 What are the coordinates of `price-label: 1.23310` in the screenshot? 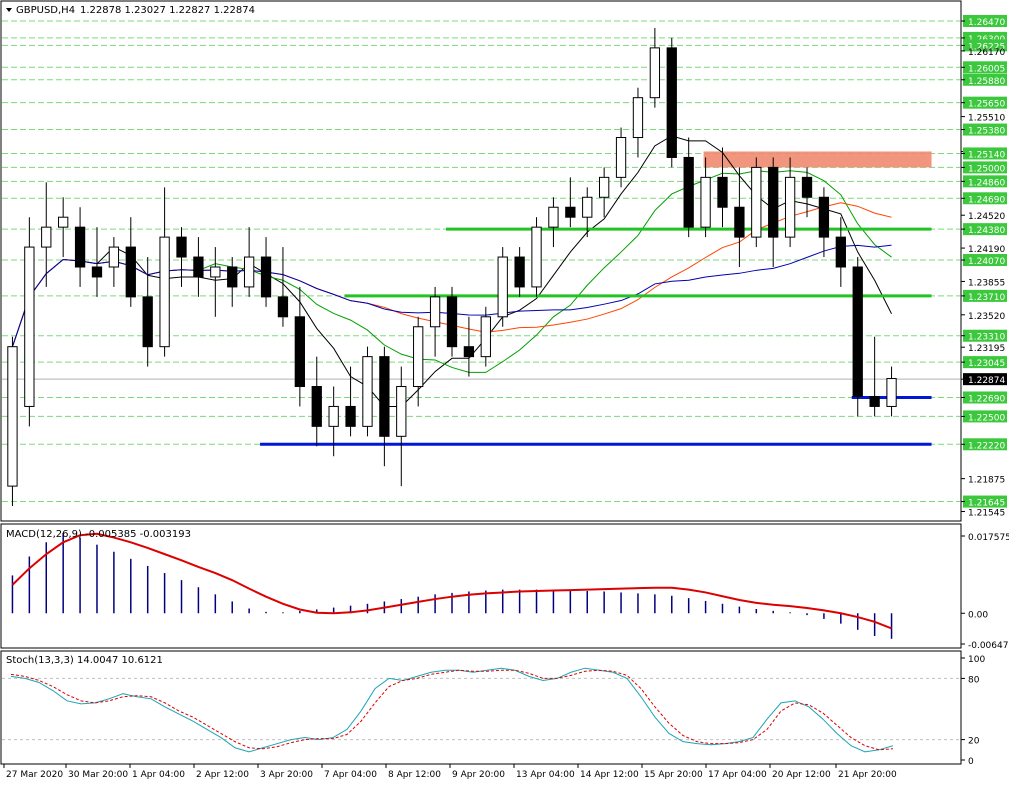 It's located at (986, 338).